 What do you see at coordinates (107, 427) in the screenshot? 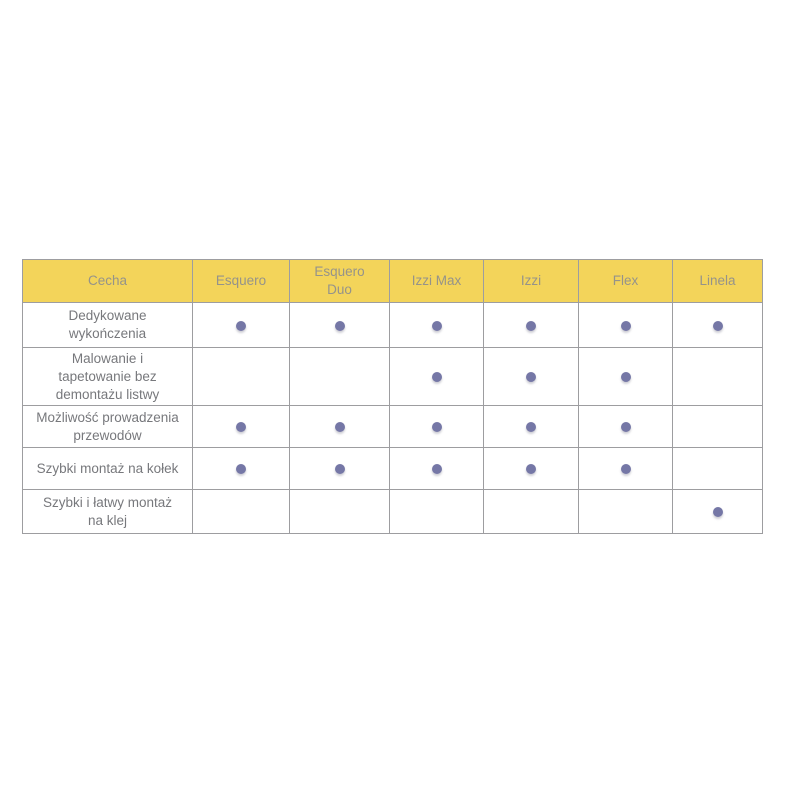
I see `feature-cell: Możliwość prowadzenia przewodów` at bounding box center [107, 427].